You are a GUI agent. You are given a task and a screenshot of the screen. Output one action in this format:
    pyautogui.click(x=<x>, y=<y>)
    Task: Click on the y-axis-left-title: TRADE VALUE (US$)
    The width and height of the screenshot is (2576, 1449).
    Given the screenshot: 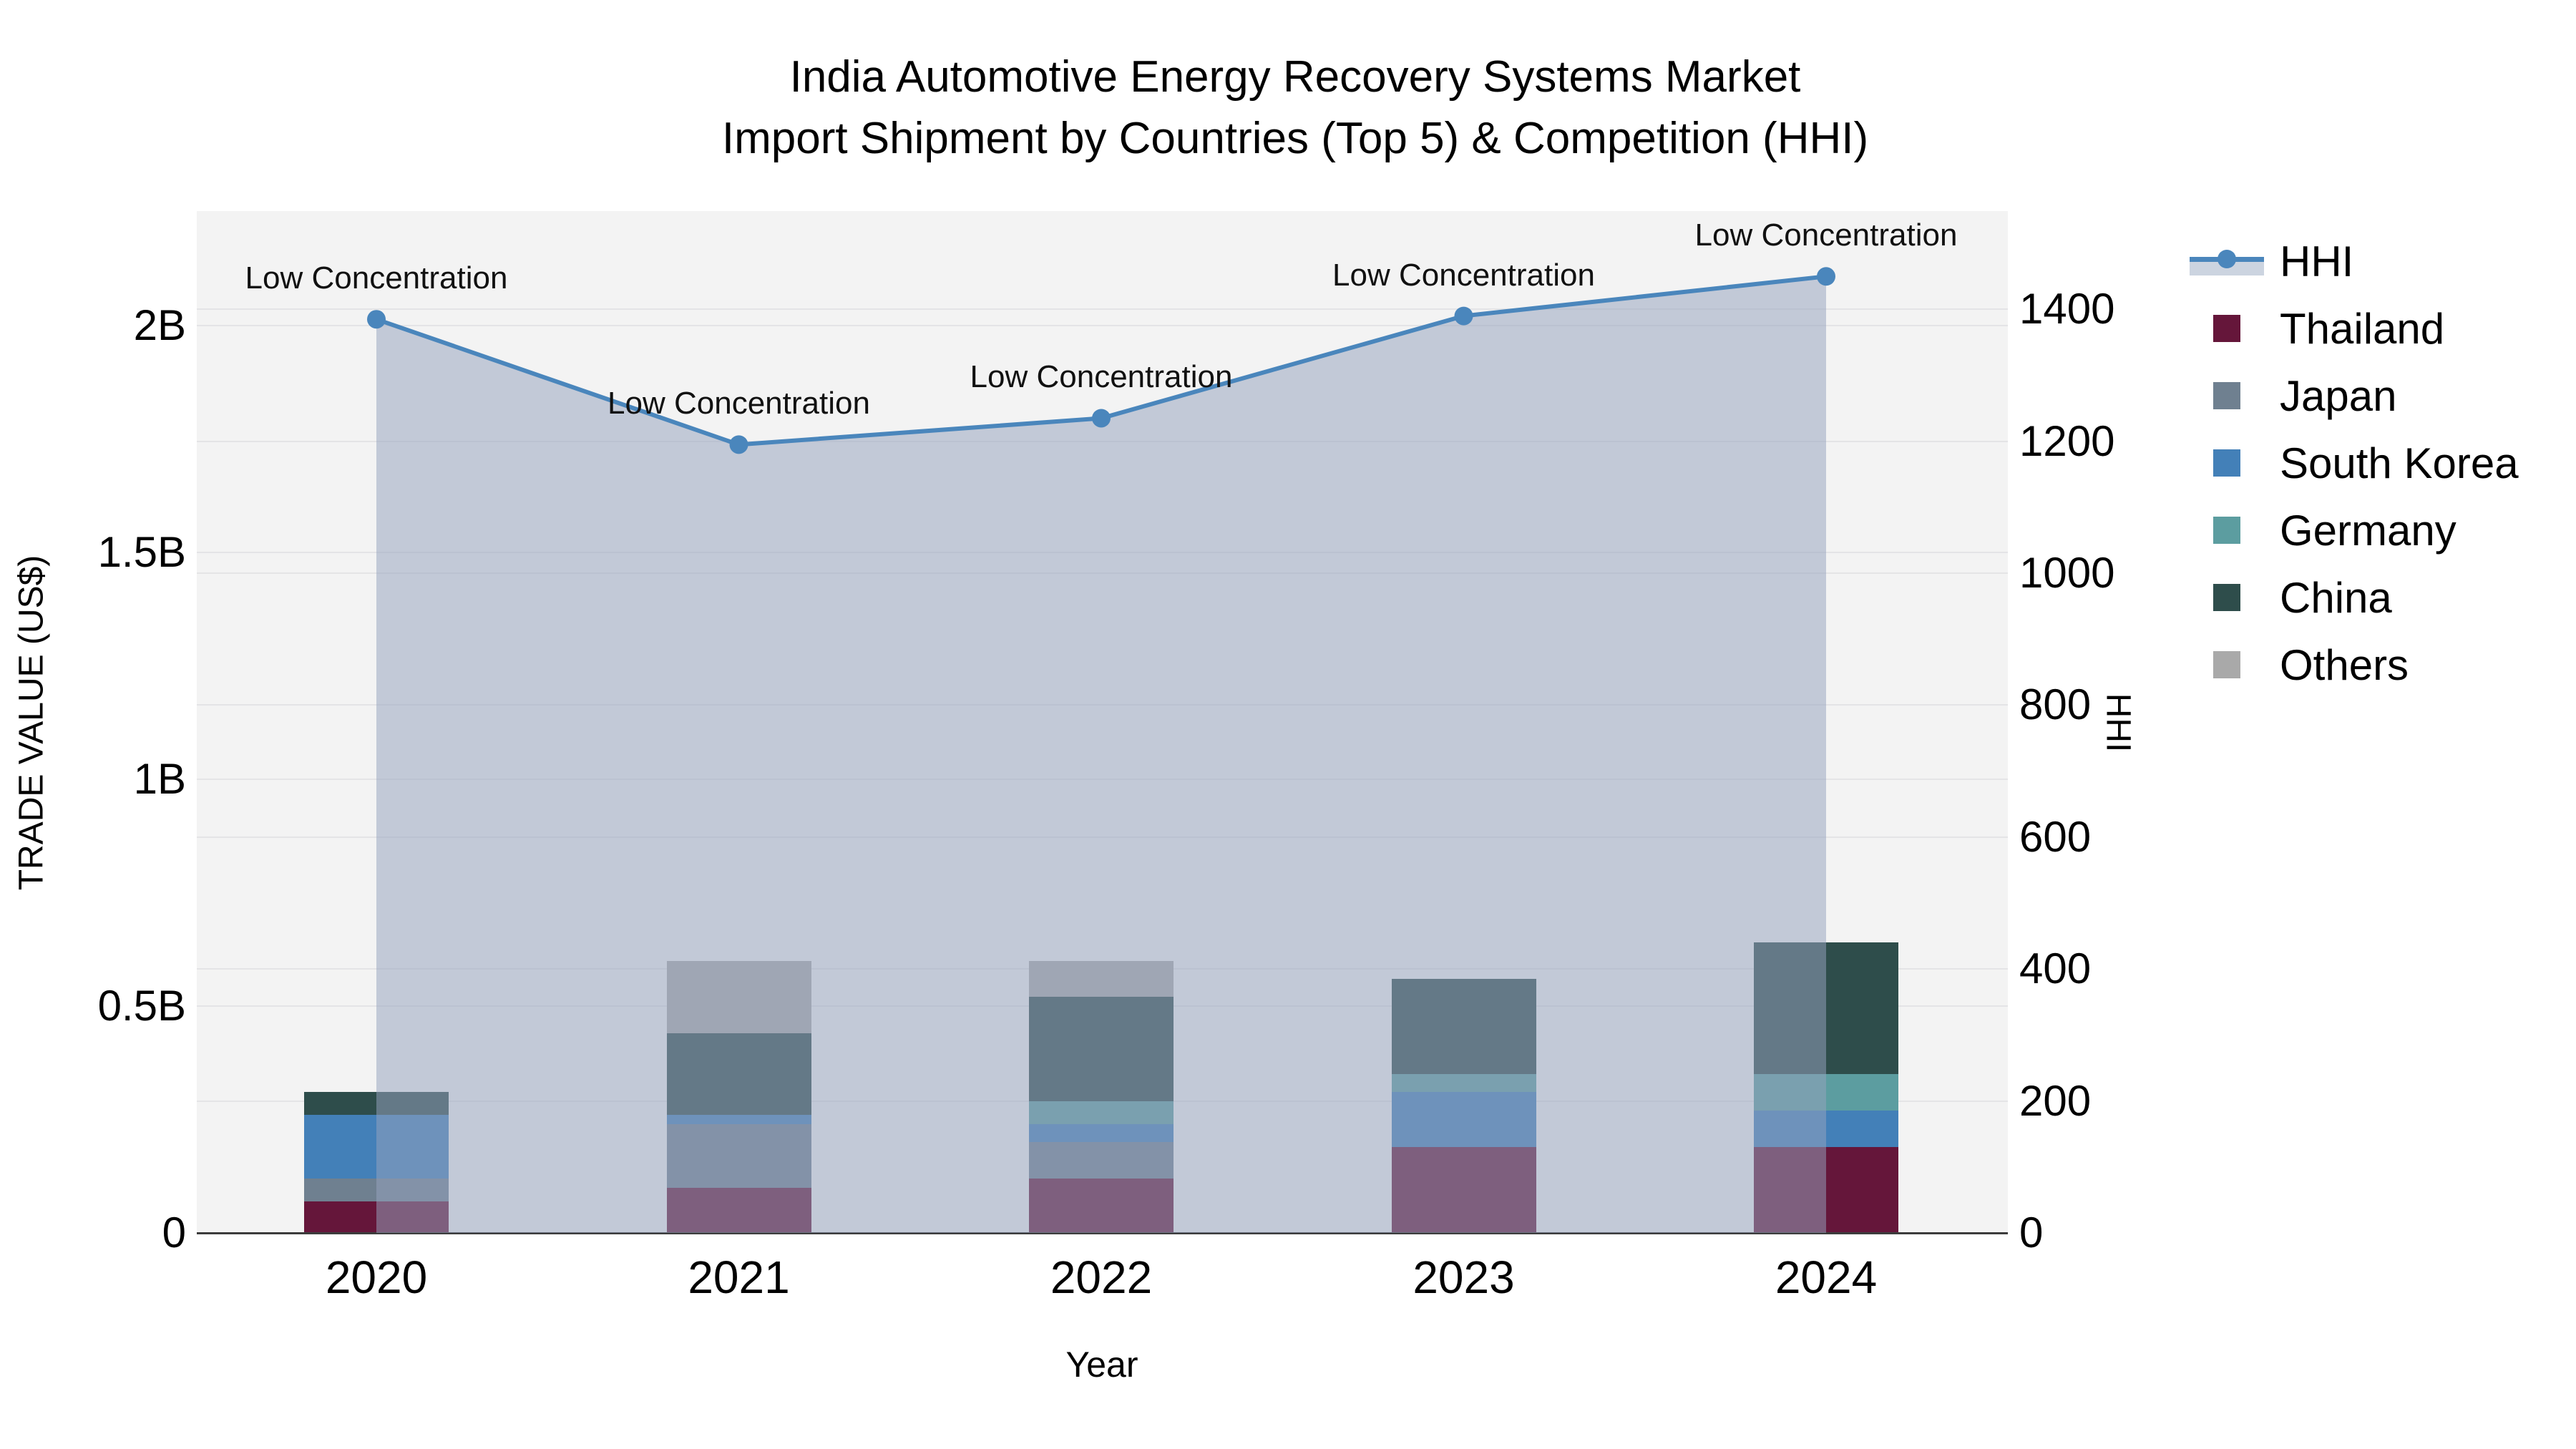 What is the action you would take?
    pyautogui.click(x=31, y=723)
    